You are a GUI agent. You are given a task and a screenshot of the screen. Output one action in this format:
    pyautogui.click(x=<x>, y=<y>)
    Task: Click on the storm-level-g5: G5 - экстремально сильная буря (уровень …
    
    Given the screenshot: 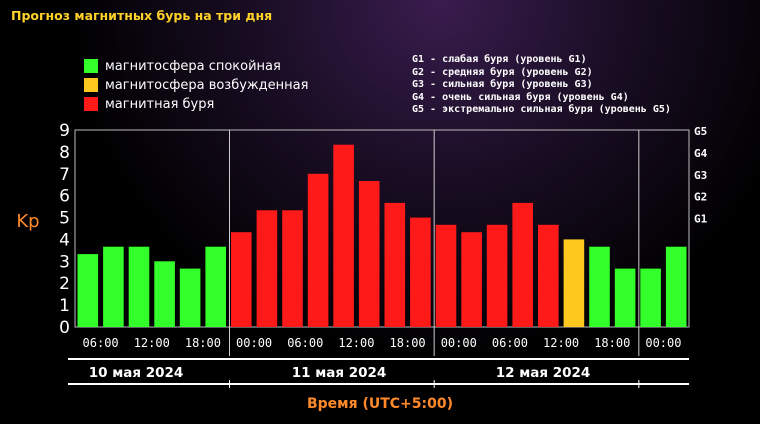 What is the action you would take?
    pyautogui.click(x=541, y=110)
    